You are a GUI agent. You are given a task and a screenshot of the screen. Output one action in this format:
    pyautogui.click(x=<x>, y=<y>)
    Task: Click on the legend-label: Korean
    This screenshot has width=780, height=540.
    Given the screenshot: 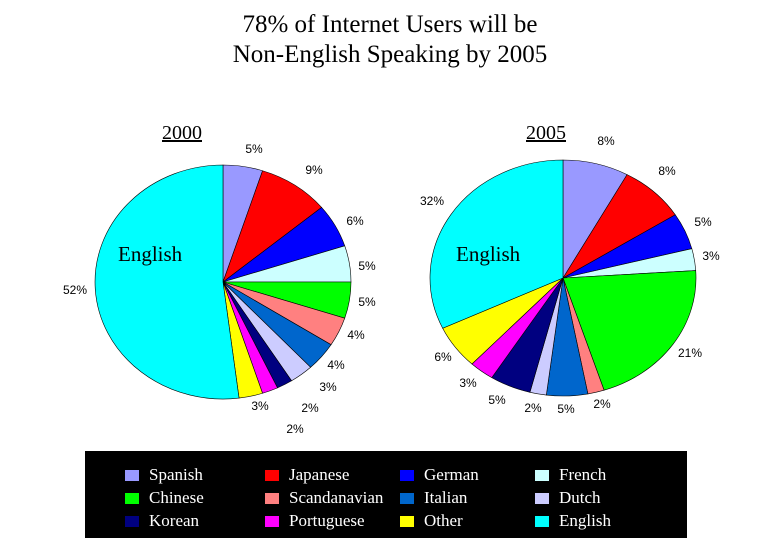 What is the action you would take?
    pyautogui.click(x=174, y=520)
    